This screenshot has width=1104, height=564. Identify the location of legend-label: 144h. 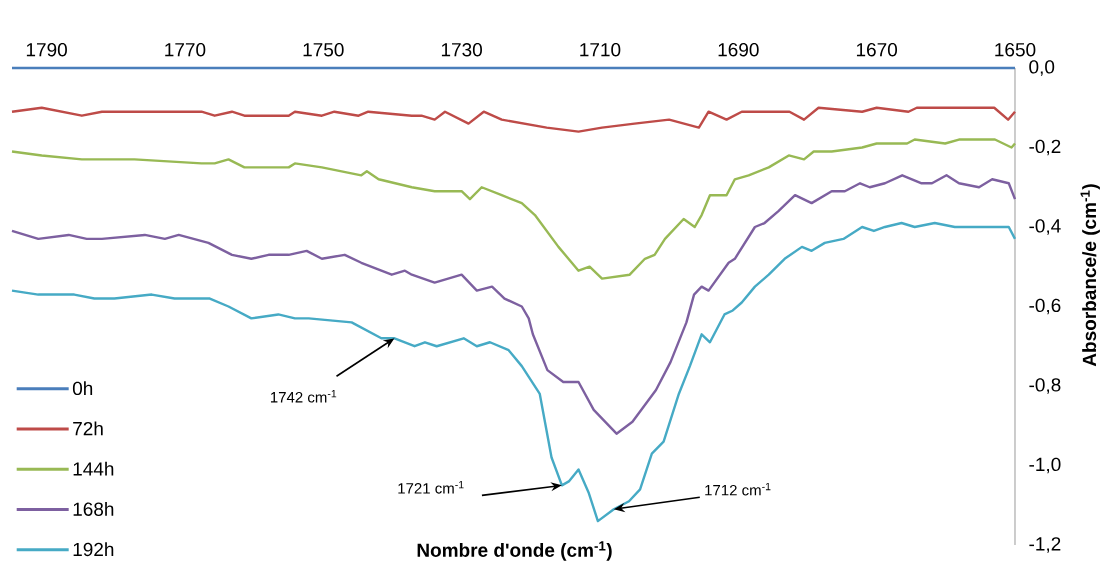
(93, 468).